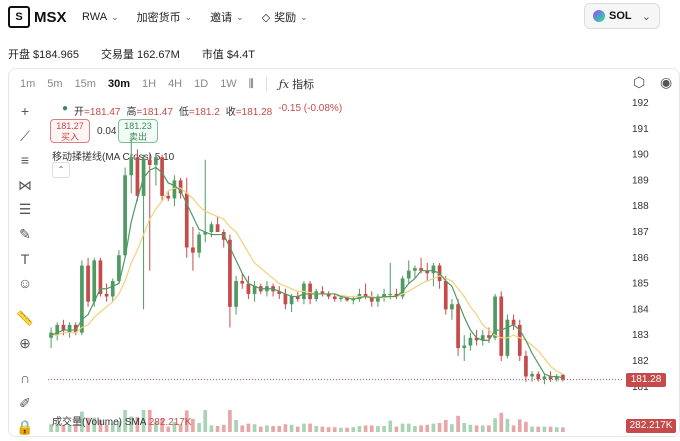  Describe the element at coordinates (25, 209) in the screenshot. I see `fib-retracement-icon: ☰` at that location.